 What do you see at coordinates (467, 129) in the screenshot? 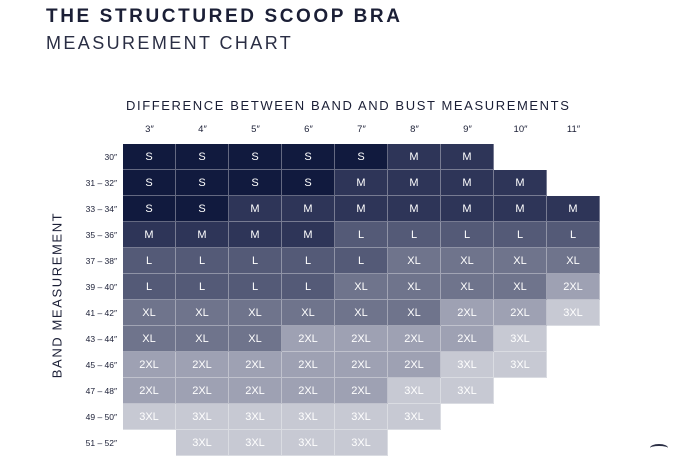
I see `column-header: 9″` at bounding box center [467, 129].